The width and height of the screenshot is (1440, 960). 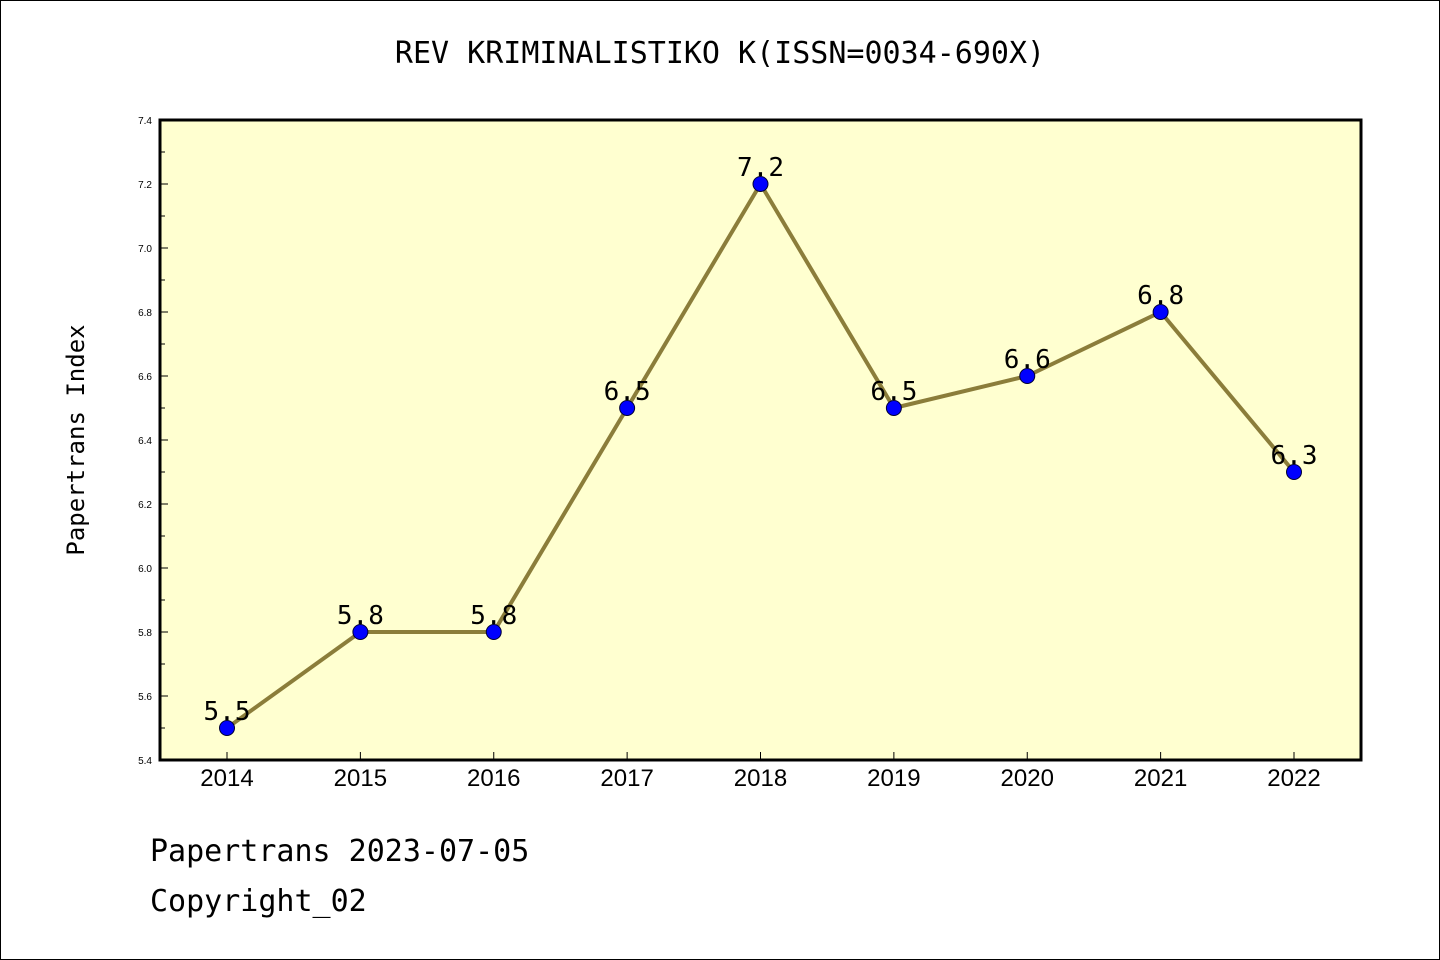 What do you see at coordinates (493, 778) in the screenshot?
I see `x-tick-label: 2016` at bounding box center [493, 778].